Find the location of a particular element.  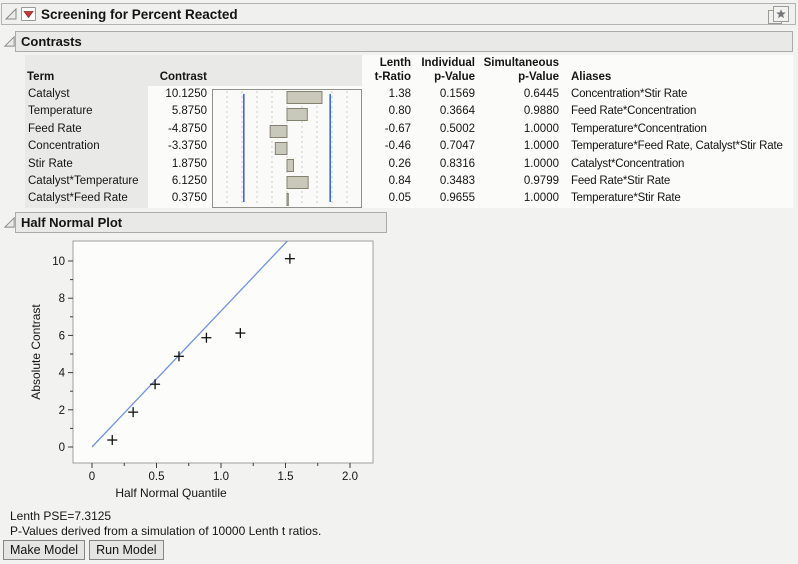

lenth-pse-note: Lenth PSE=7.3125 is located at coordinates (61, 516).